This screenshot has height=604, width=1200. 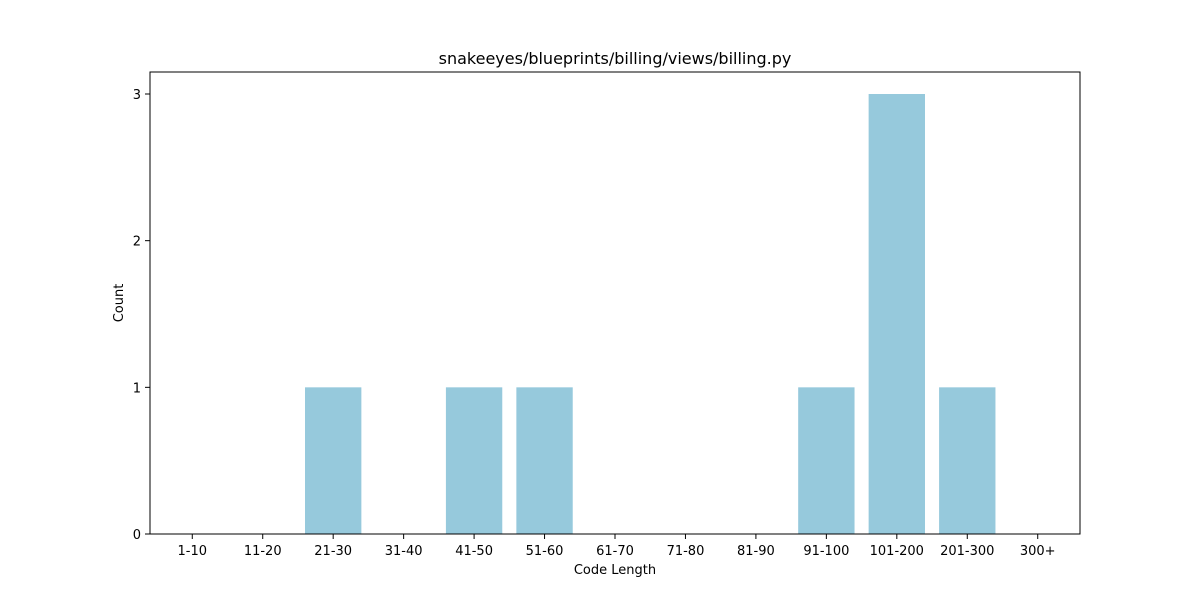 I want to click on y-tick-label: 3, so click(x=137, y=95).